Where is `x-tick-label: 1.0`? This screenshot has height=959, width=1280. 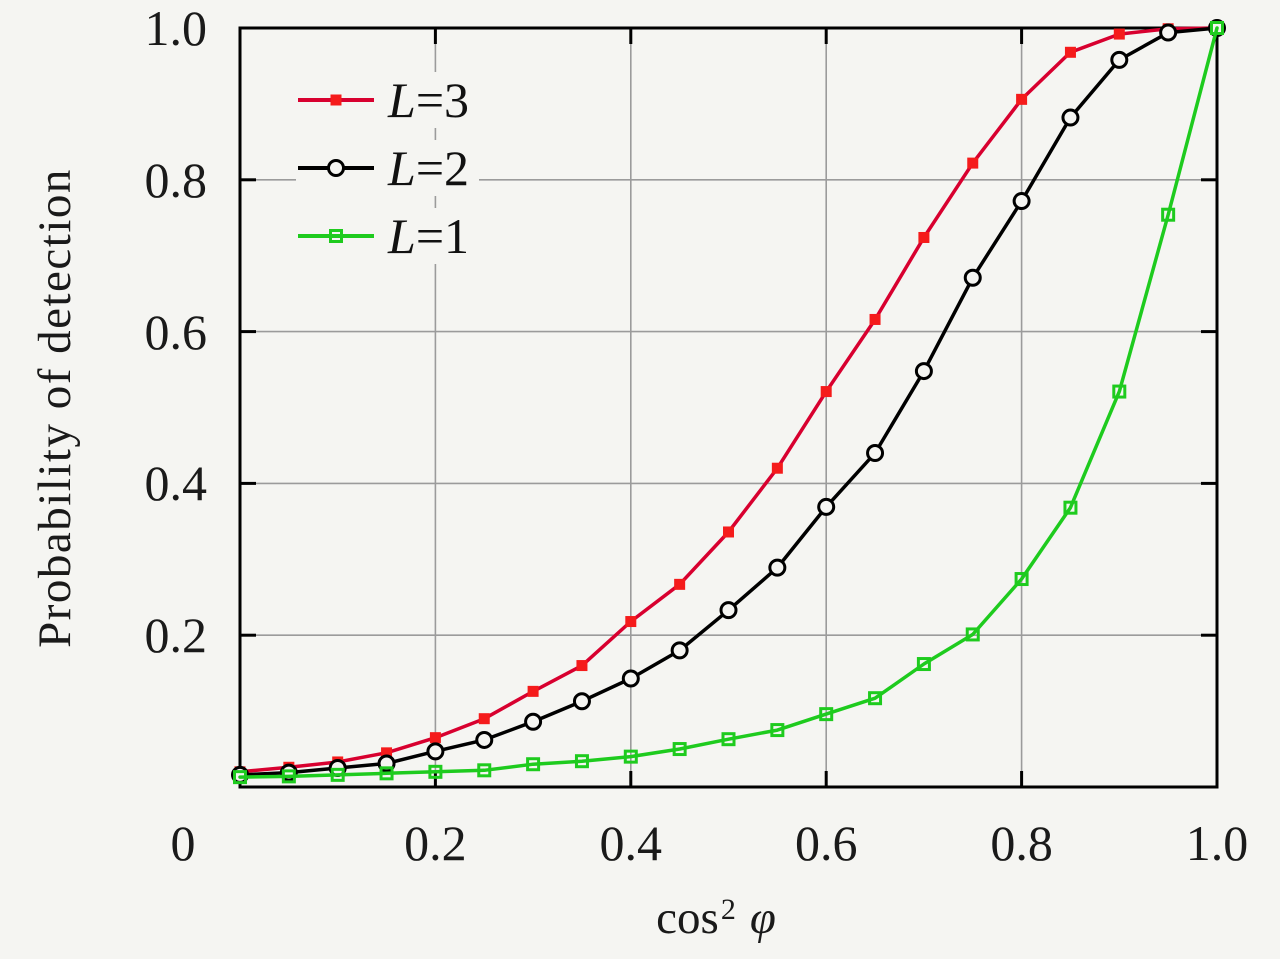 x-tick-label: 1.0 is located at coordinates (1217, 843).